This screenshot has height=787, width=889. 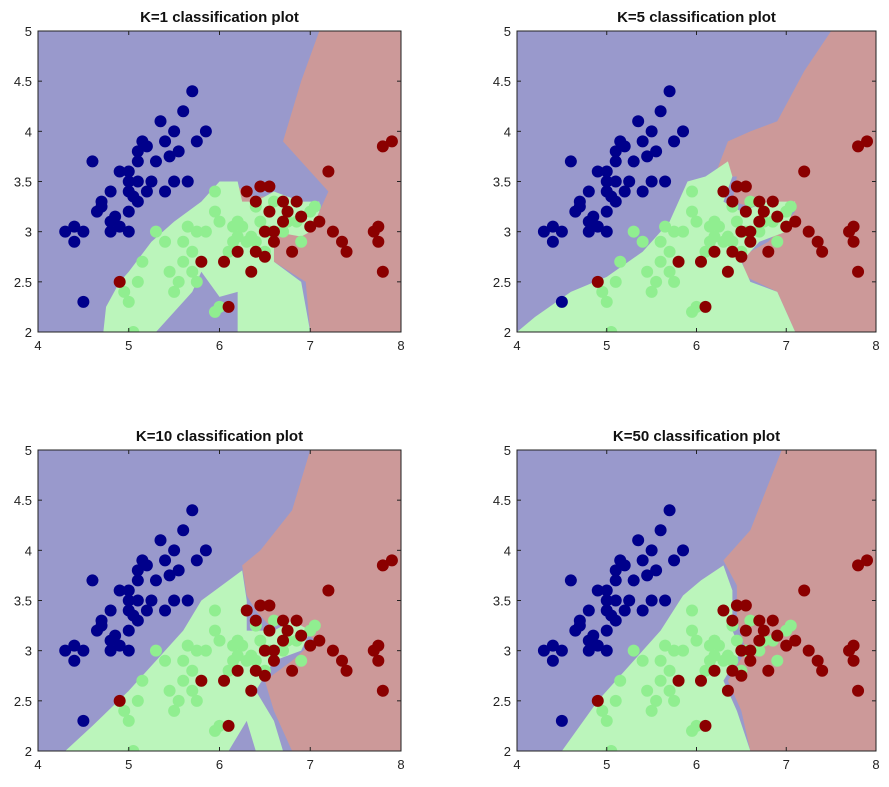 I want to click on y-tick-label: 4.5, so click(x=502, y=81).